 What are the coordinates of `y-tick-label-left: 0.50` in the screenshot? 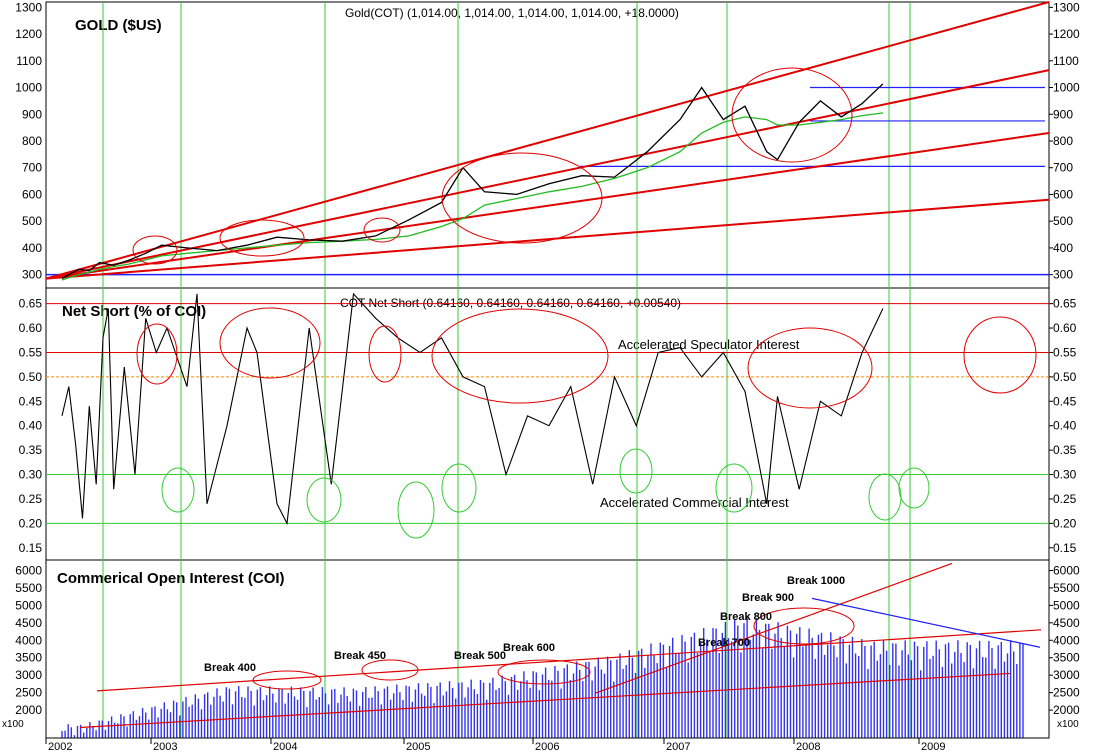 It's located at (31, 377).